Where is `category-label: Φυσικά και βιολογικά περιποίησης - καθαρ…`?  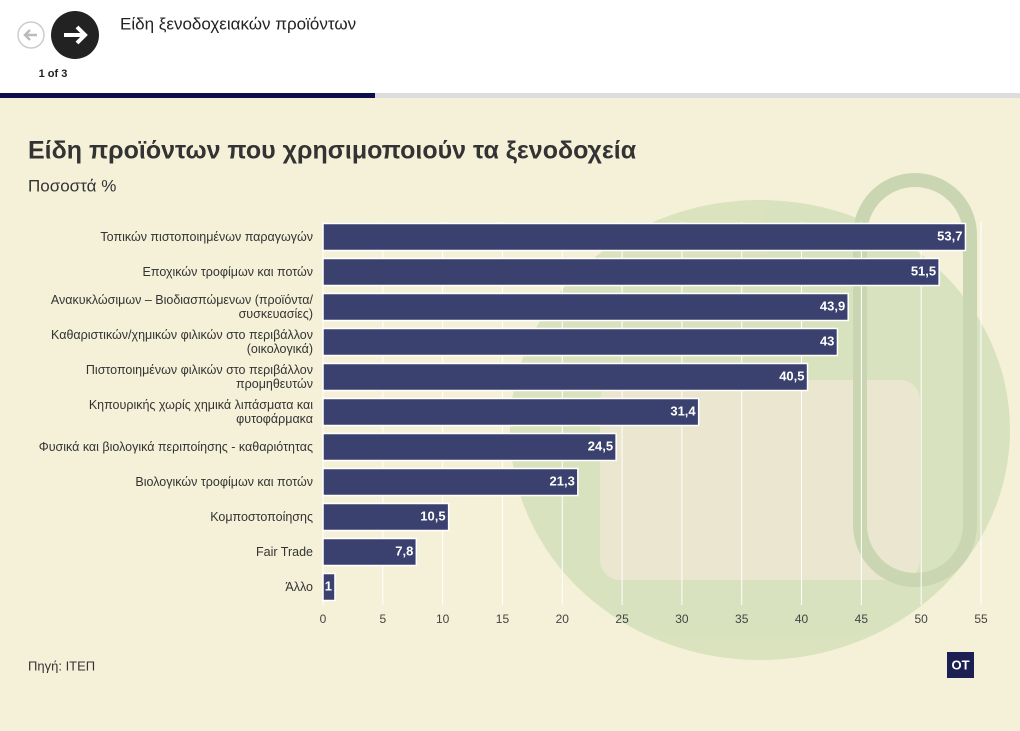 category-label: Φυσικά και βιολογικά περιποίησης - καθαρ… is located at coordinates (175, 447).